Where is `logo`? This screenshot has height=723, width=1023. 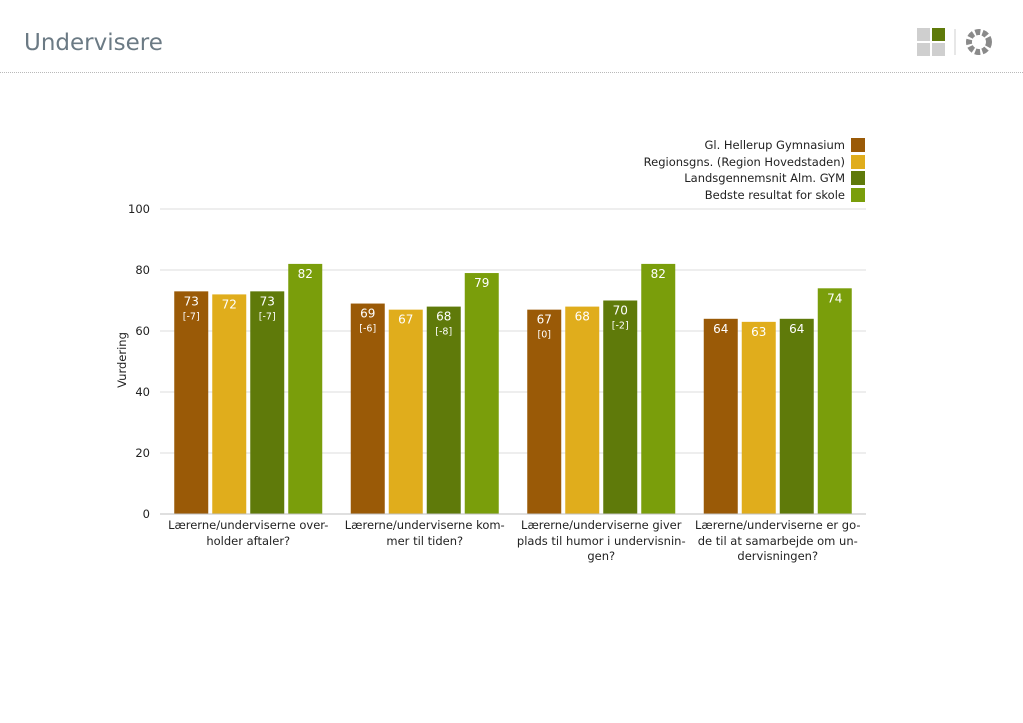
logo is located at coordinates (954, 42).